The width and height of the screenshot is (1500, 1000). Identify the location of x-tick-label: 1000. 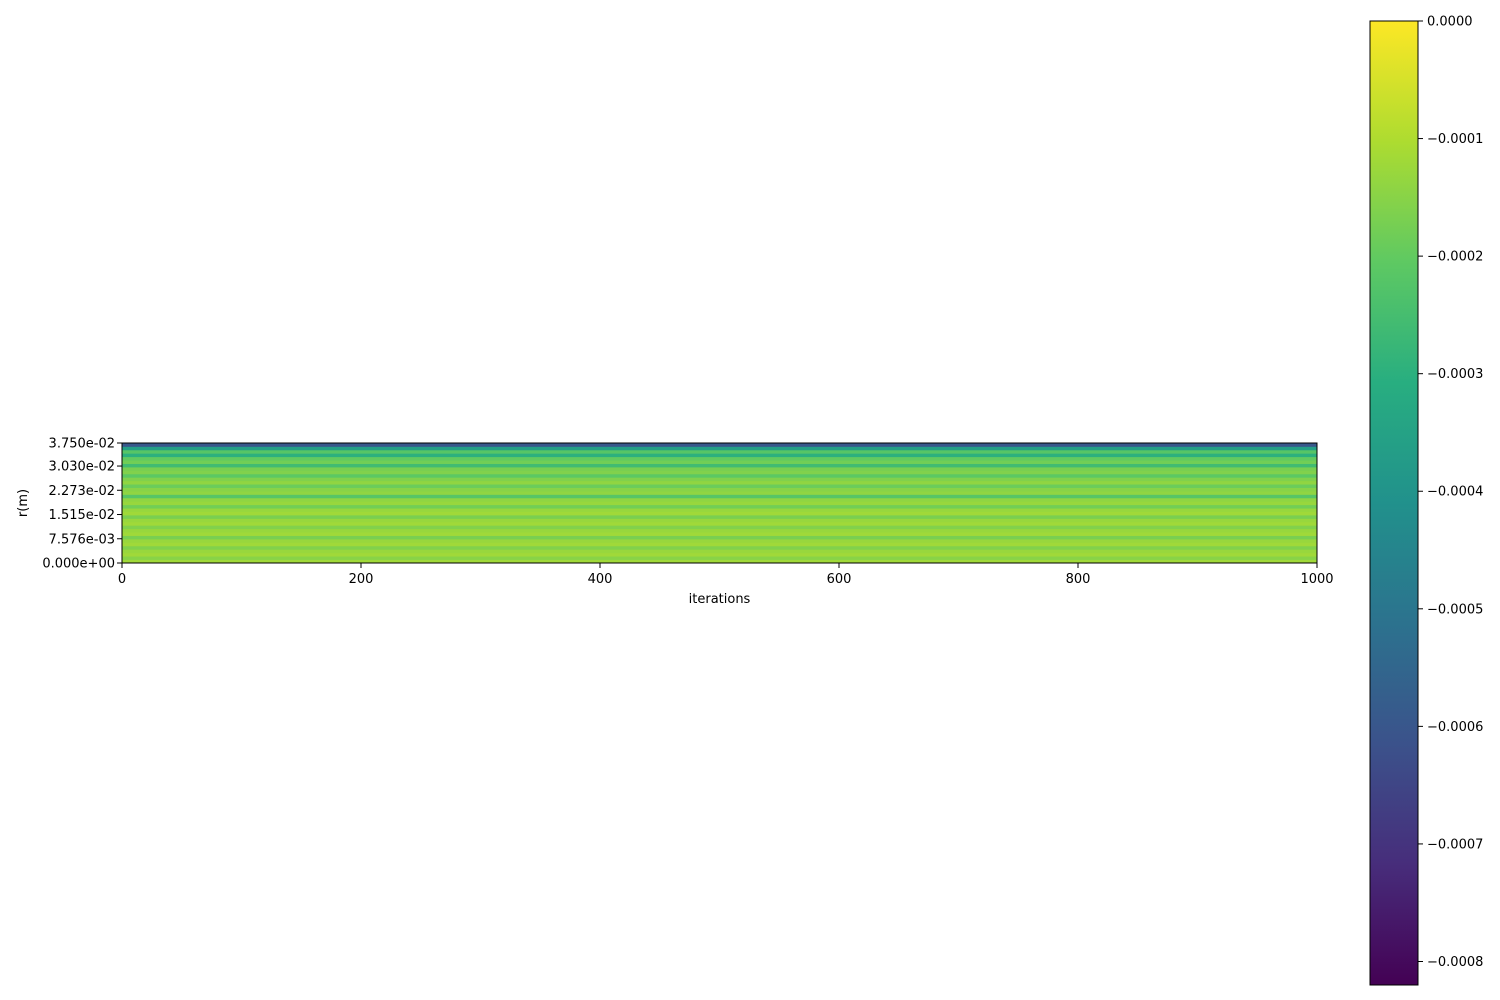
(1316, 579).